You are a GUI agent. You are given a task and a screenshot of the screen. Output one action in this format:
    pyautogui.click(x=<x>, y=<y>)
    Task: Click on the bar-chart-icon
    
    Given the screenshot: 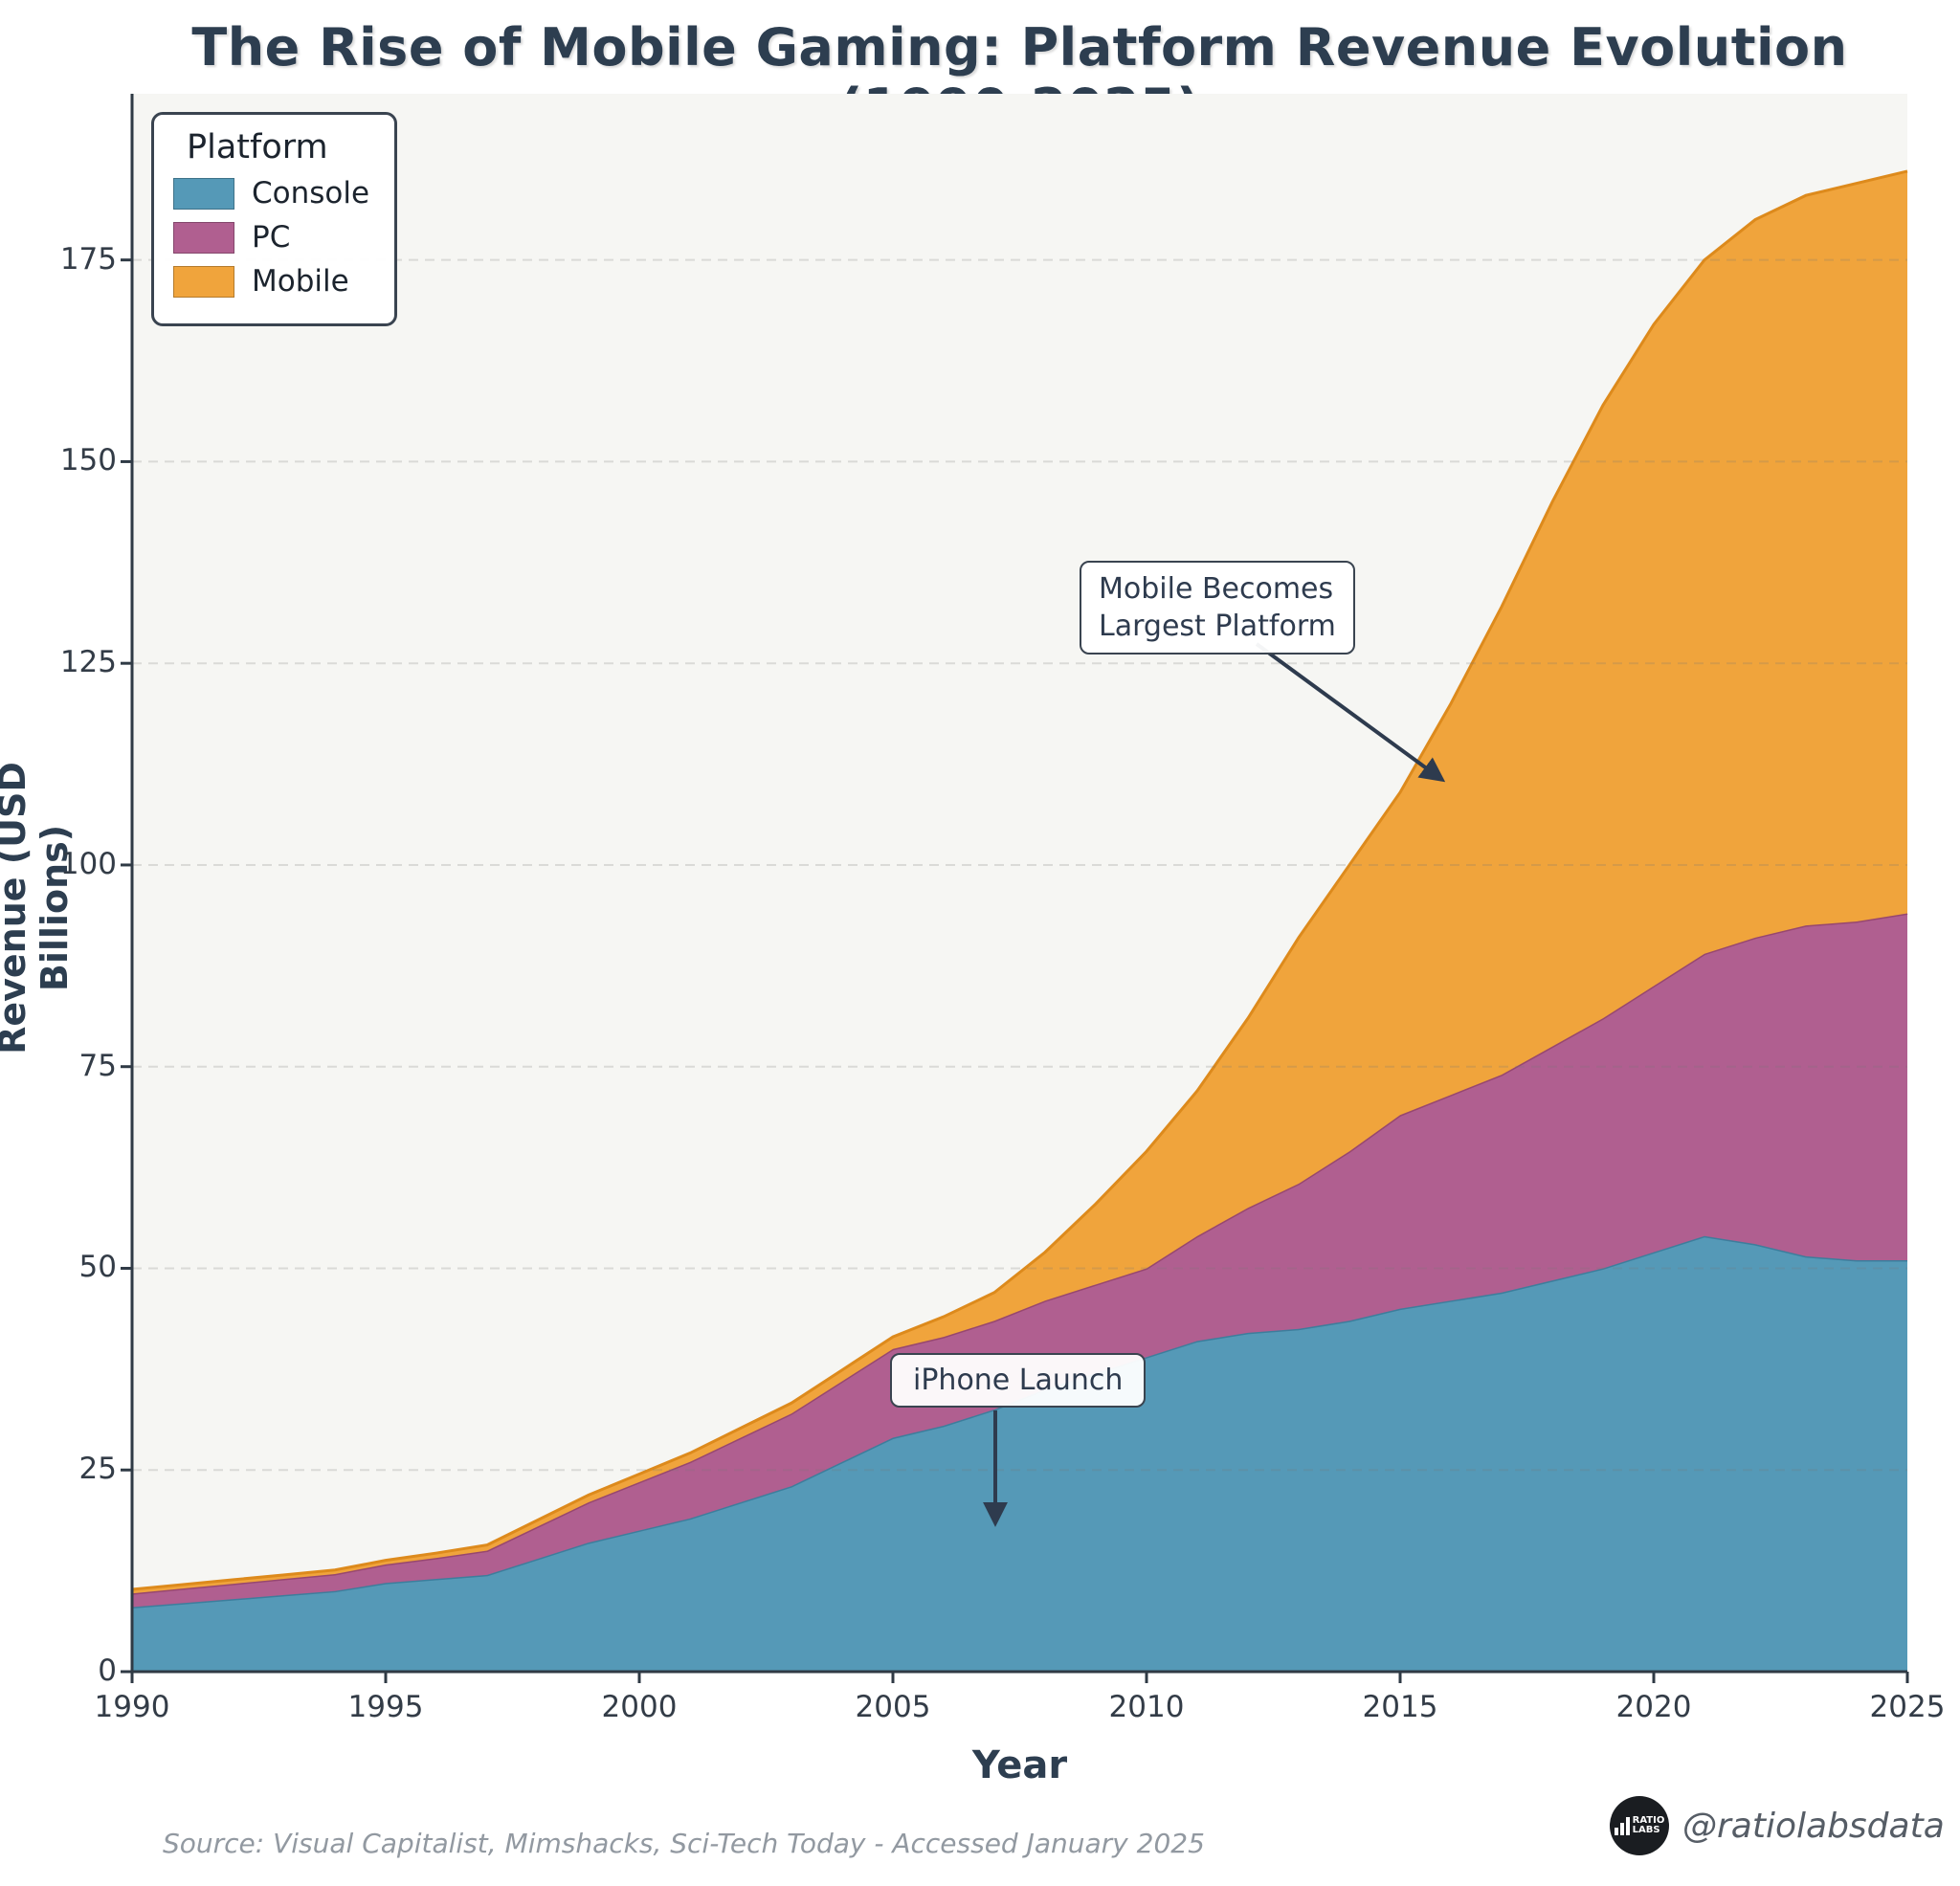 What is the action you would take?
    pyautogui.click(x=1622, y=1825)
    